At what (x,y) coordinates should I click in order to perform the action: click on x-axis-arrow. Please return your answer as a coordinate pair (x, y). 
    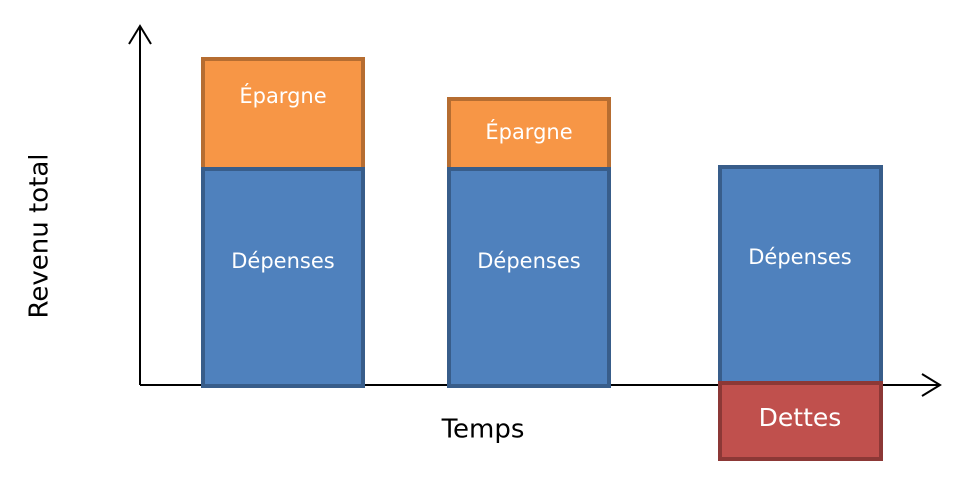
    Looking at the image, I should click on (931, 385).